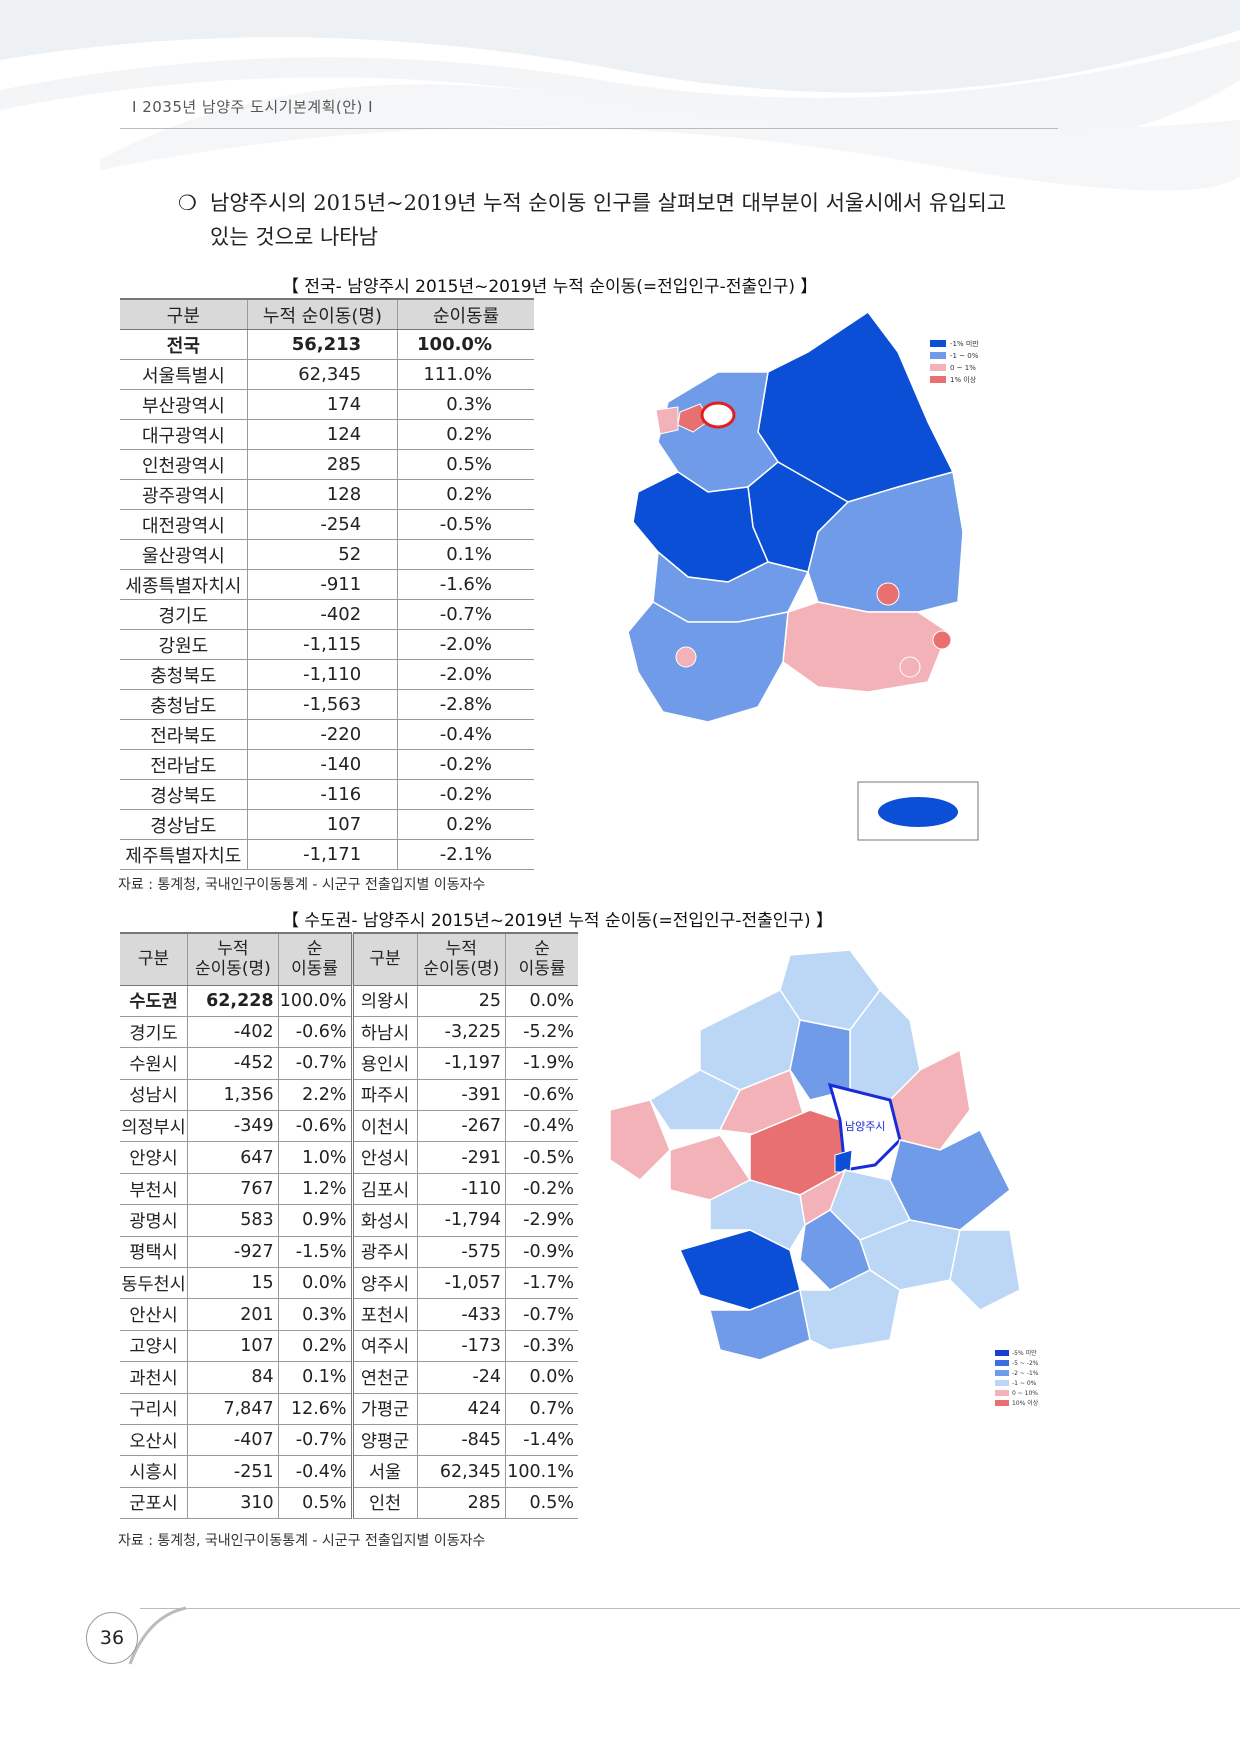 The image size is (1240, 1754). What do you see at coordinates (316, 1409) in the screenshot?
I see `migration-rate-cell: 12.6%` at bounding box center [316, 1409].